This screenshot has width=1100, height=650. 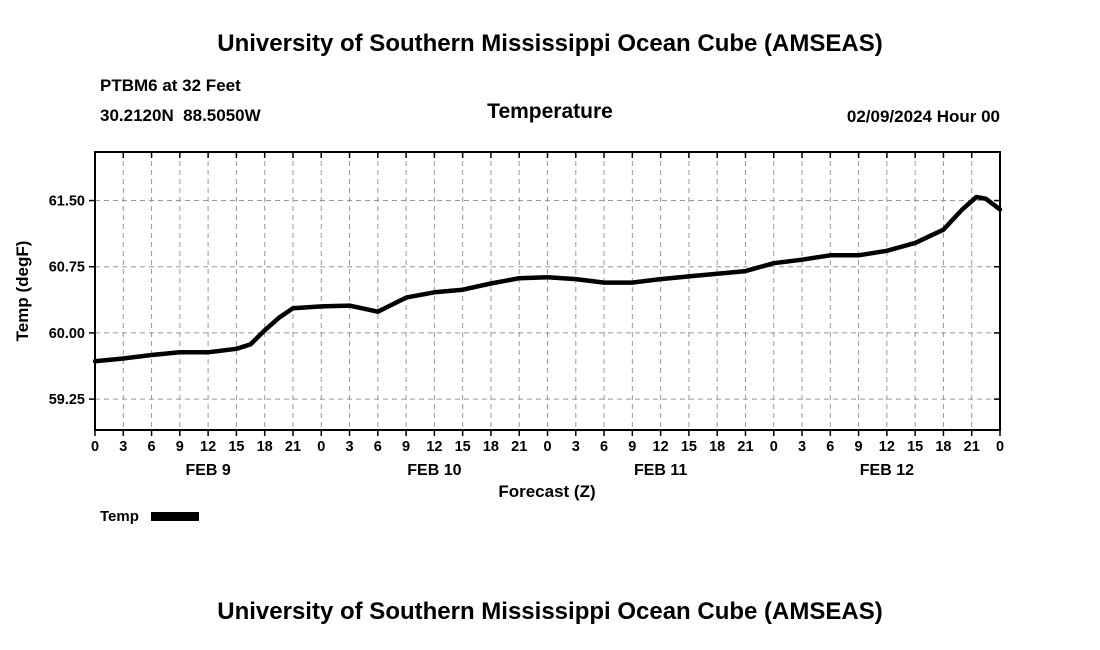 What do you see at coordinates (923, 116) in the screenshot?
I see `run-datetime: 02/09/2024 Hour 00` at bounding box center [923, 116].